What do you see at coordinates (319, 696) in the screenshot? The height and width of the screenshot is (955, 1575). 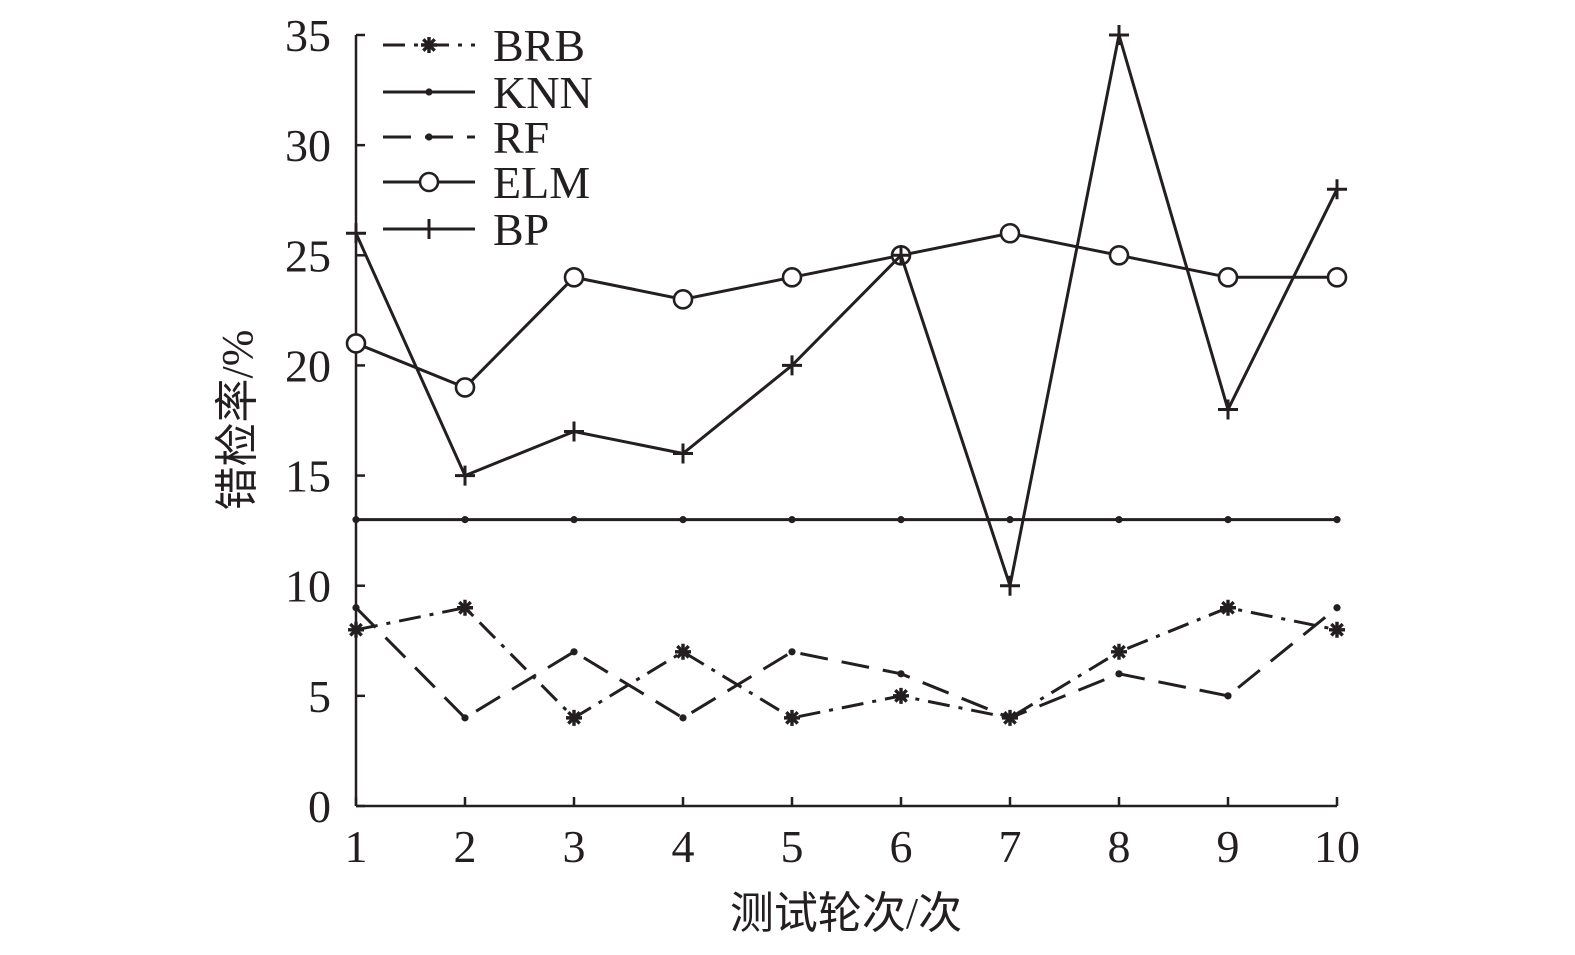 I see `y-tick-label: 5` at bounding box center [319, 696].